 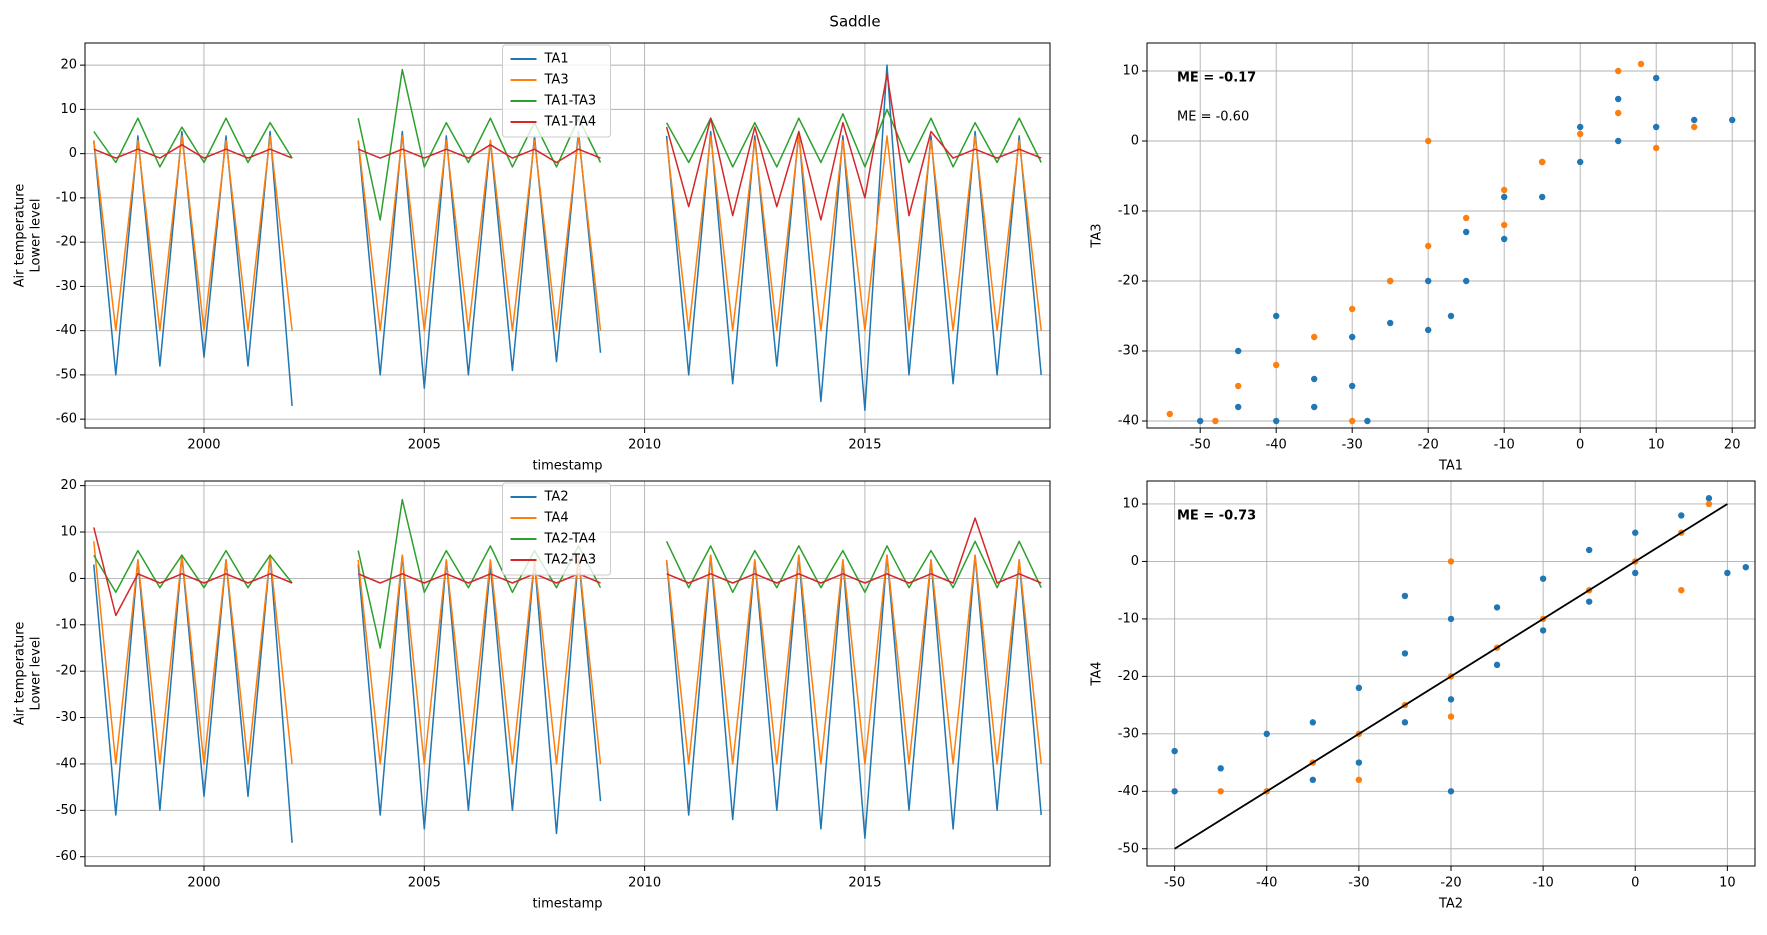 I want to click on x-axis-label: TA1, so click(x=1450, y=466).